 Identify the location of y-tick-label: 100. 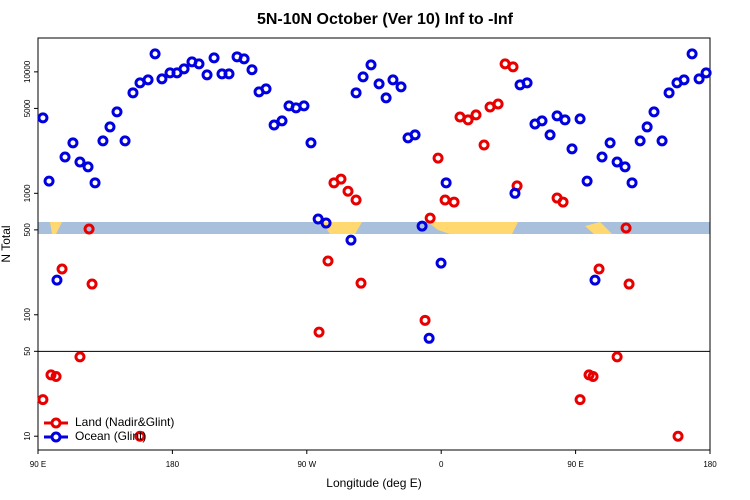
(27, 315).